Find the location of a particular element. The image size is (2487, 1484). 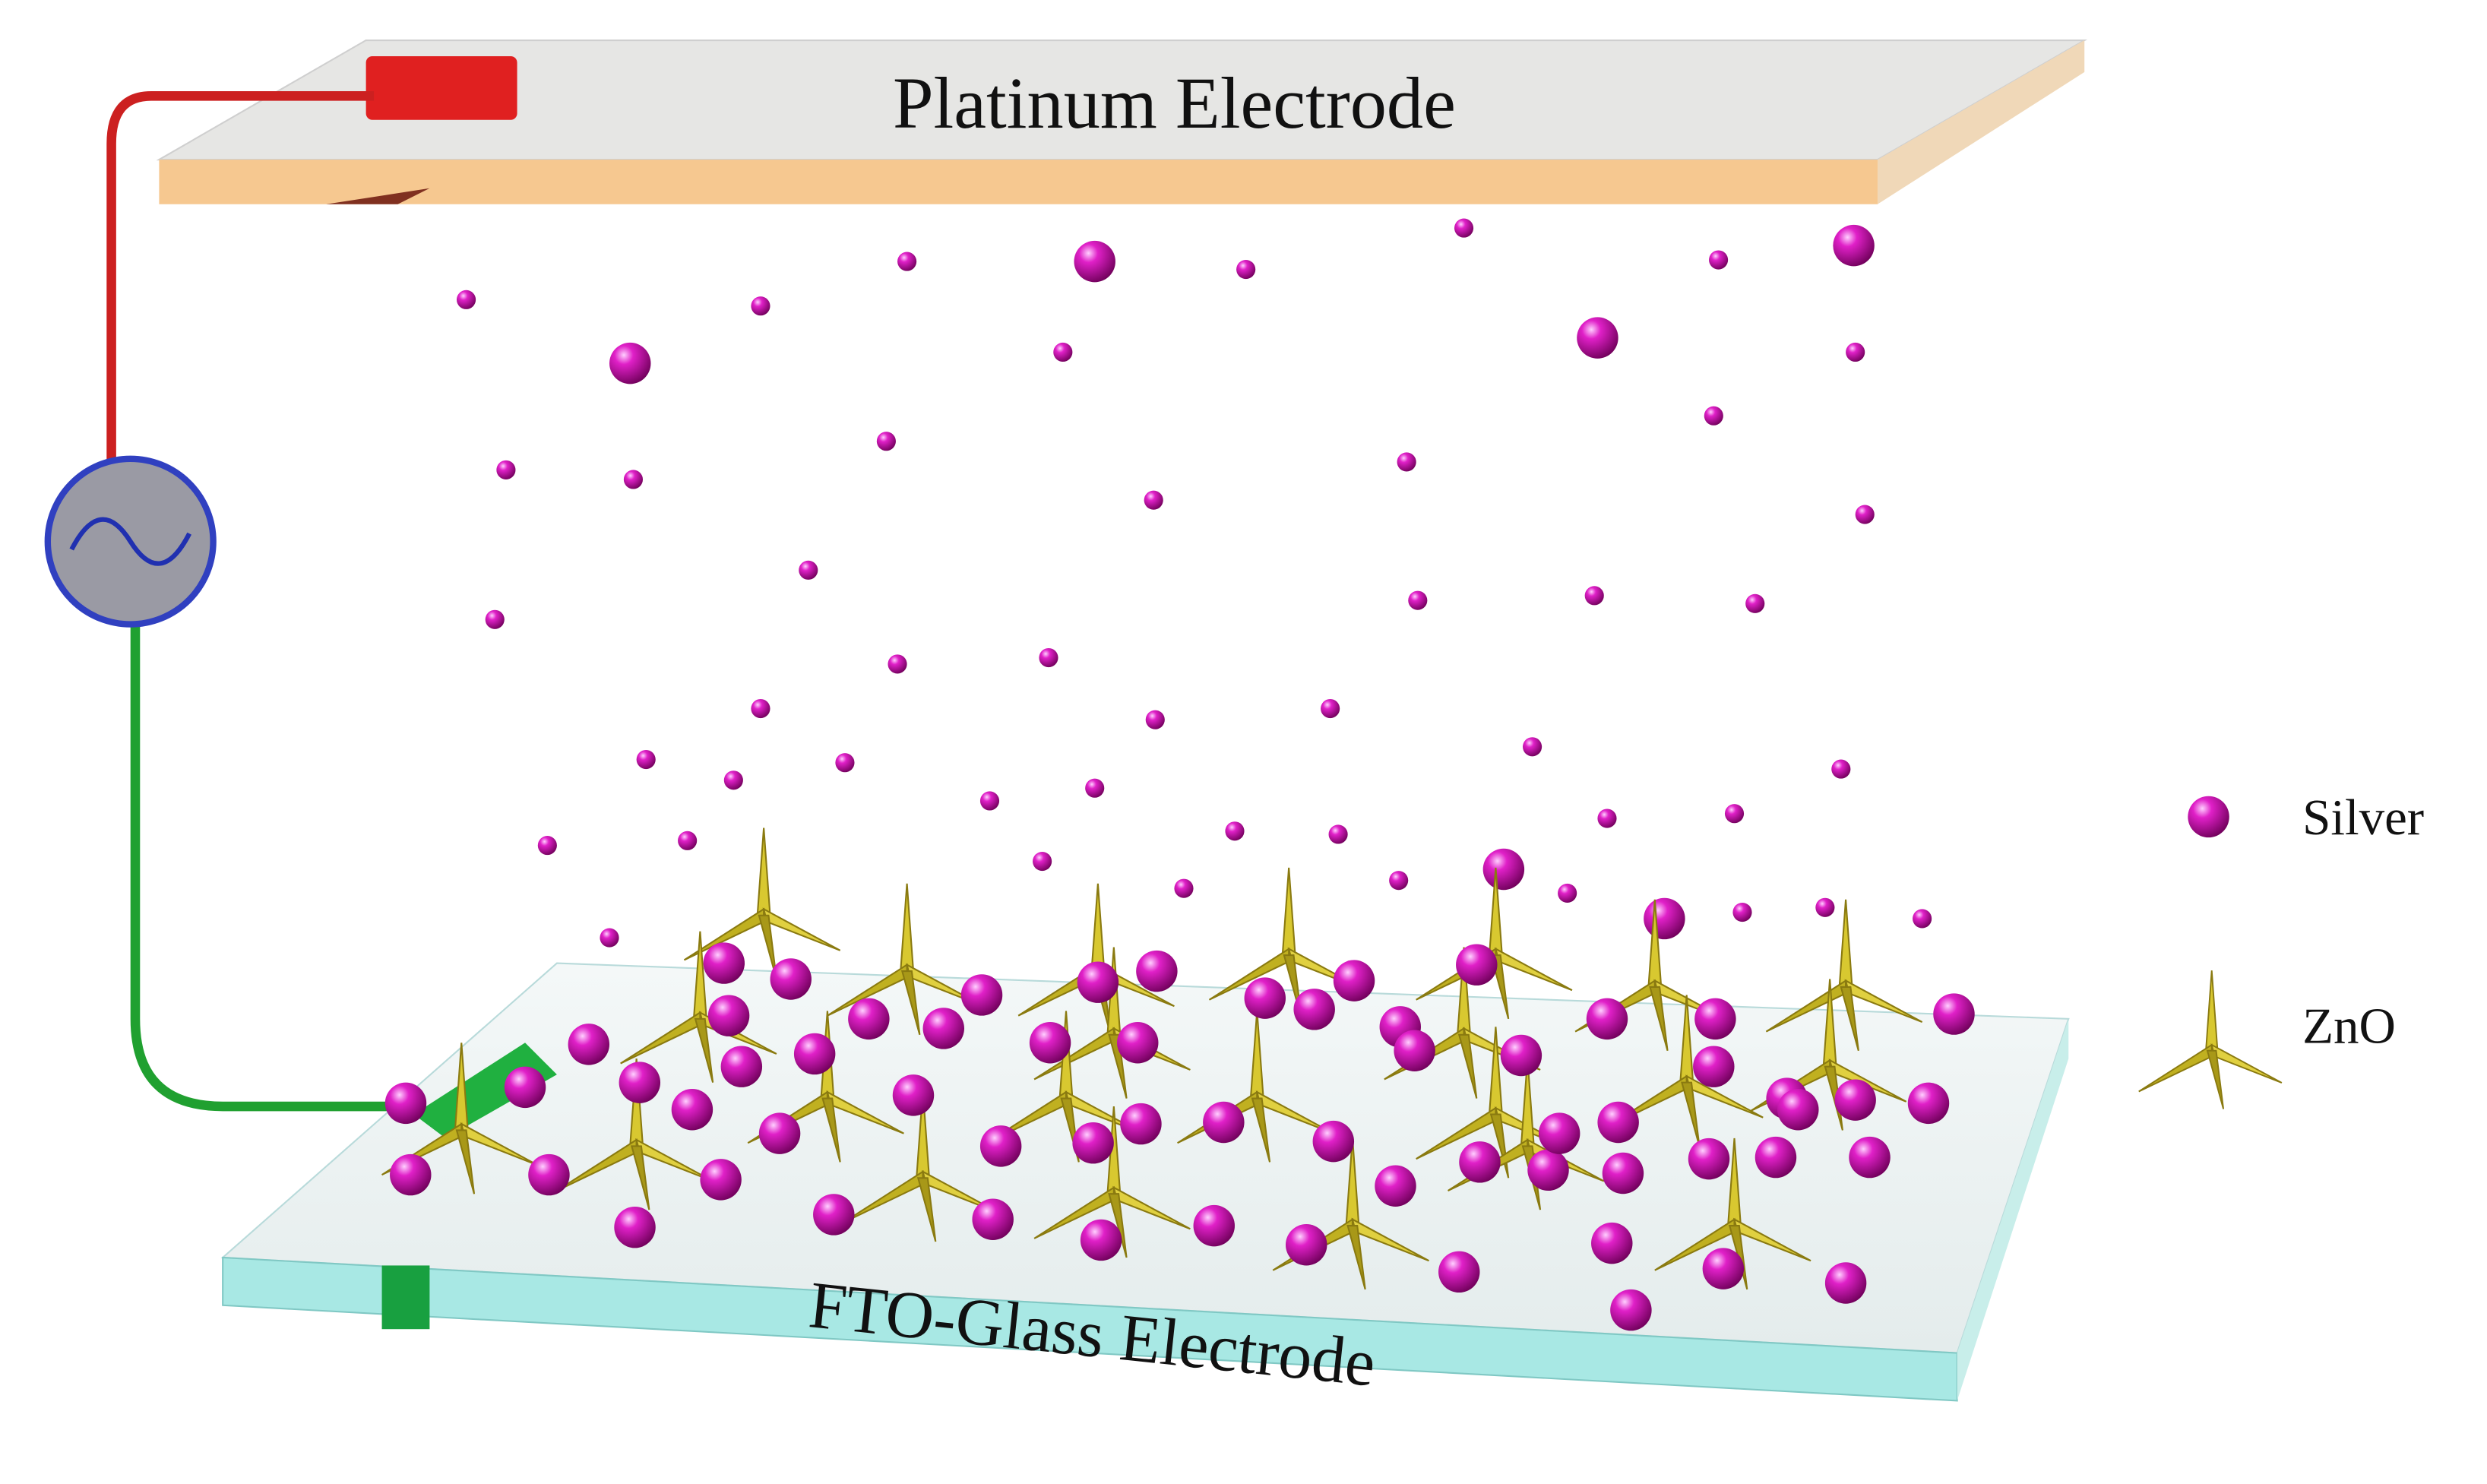

connector is located at coordinates (441, 87).